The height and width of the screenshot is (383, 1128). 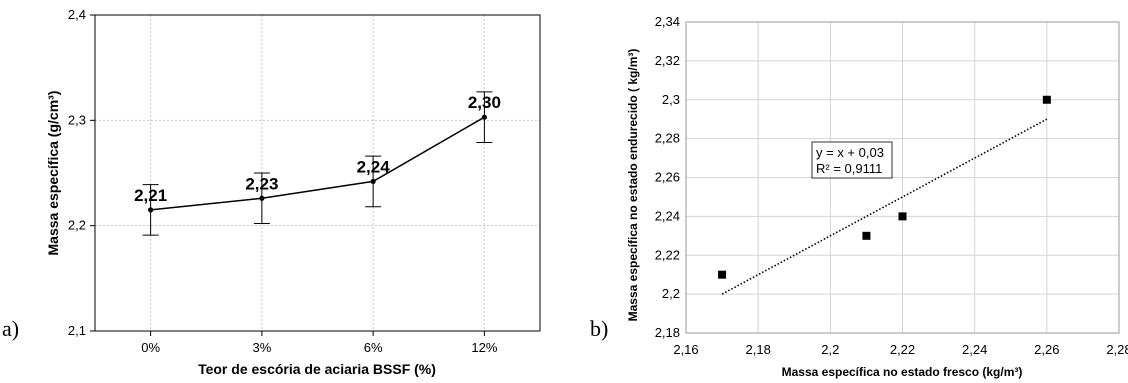 I want to click on y-tick-label-b-0: 2,18, so click(x=667, y=332).